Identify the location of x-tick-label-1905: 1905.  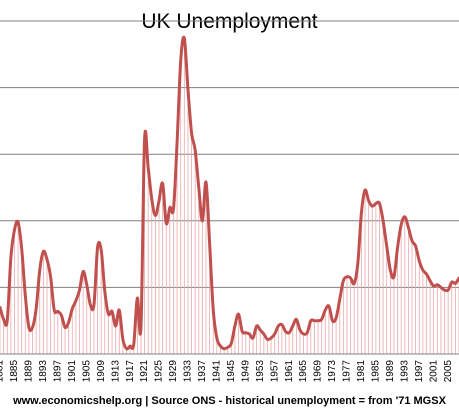
(86, 371).